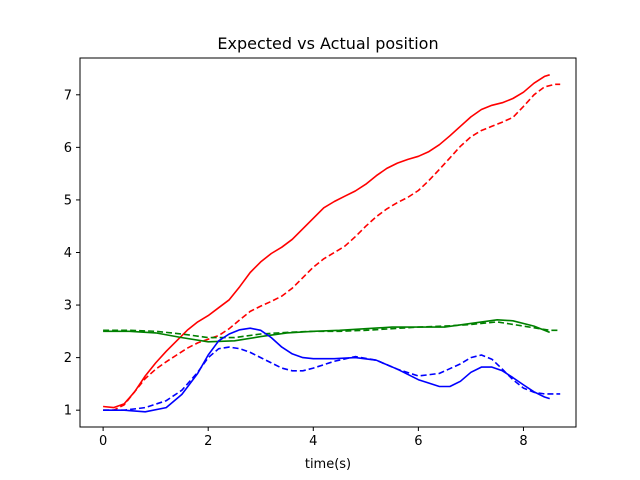 This screenshot has width=640, height=480. I want to click on y-axis-ticks: 1 2 3 4 5 6 7, so click(72, 253).